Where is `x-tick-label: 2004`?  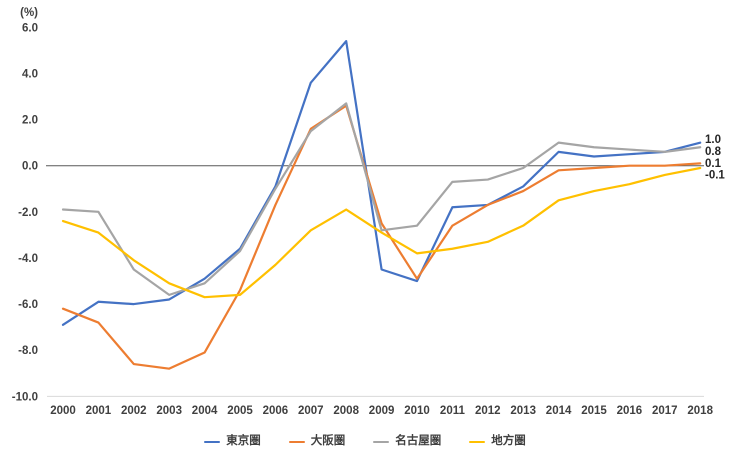
x-tick-label: 2004 is located at coordinates (205, 411).